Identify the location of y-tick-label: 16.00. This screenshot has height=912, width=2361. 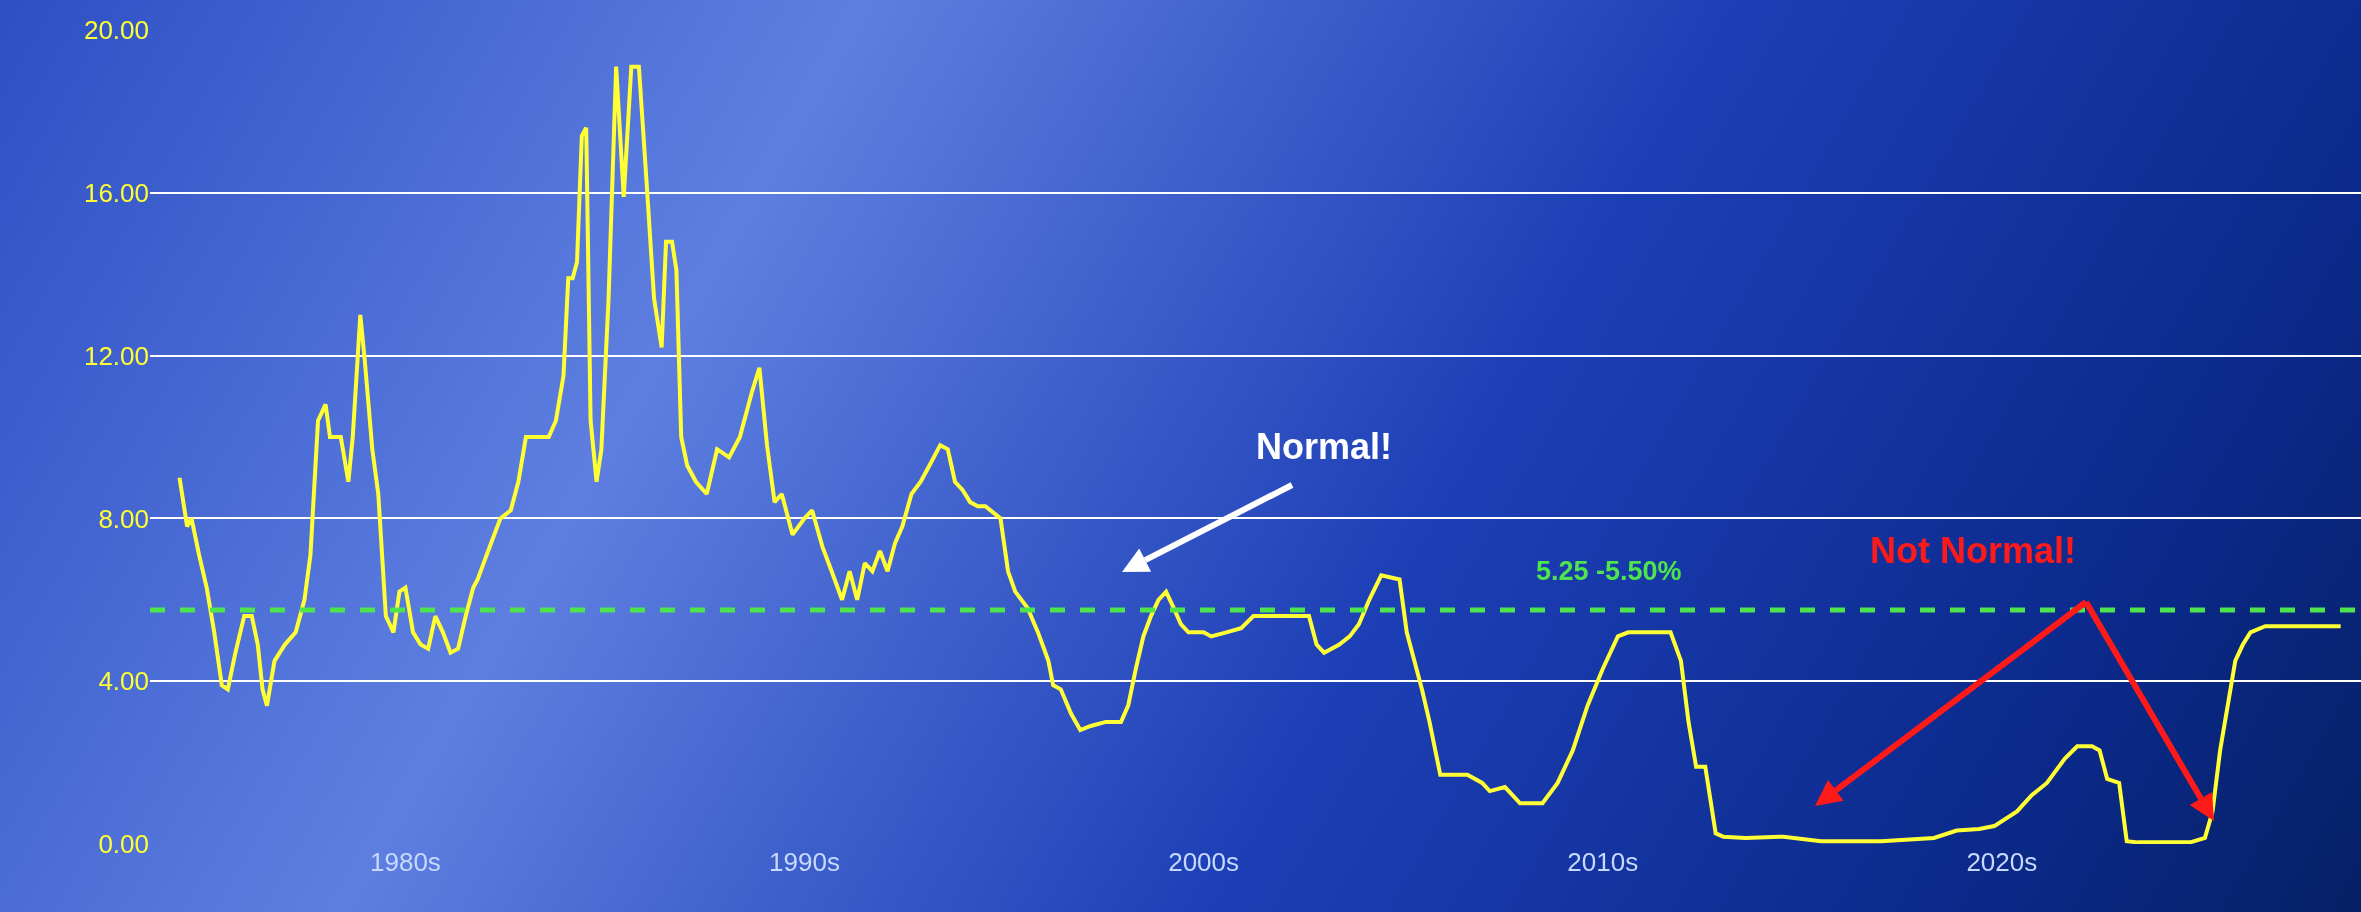
(116, 192).